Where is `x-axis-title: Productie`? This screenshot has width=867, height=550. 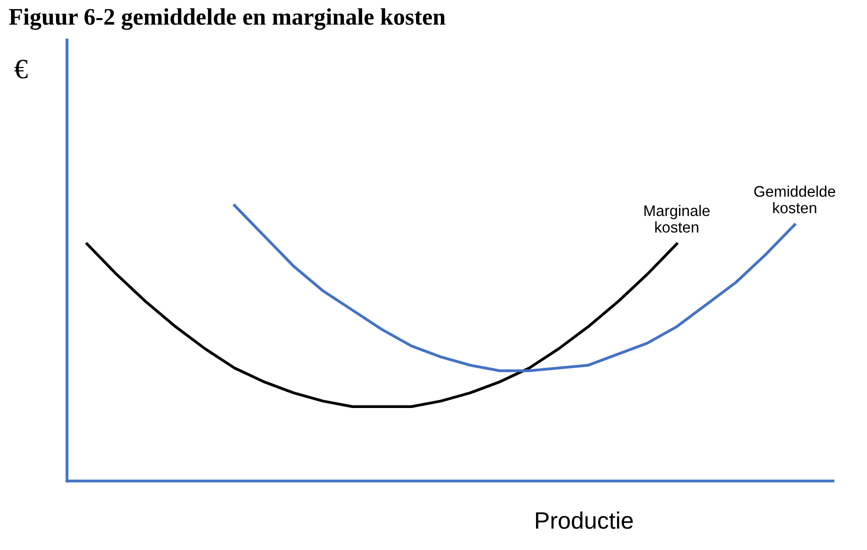 x-axis-title: Productie is located at coordinates (584, 520).